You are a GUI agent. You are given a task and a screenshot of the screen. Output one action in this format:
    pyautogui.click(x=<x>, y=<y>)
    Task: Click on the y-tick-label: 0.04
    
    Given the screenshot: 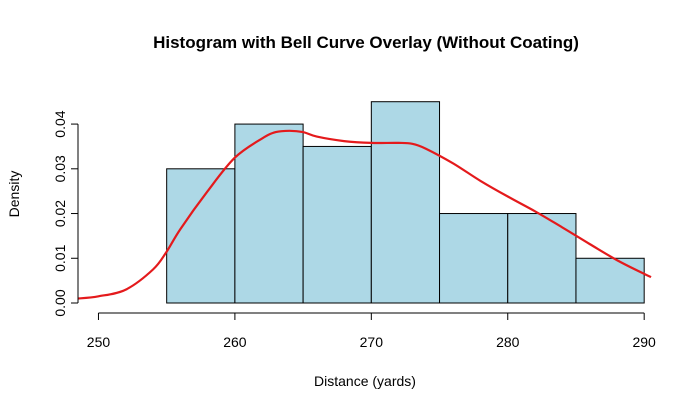 What is the action you would take?
    pyautogui.click(x=60, y=123)
    